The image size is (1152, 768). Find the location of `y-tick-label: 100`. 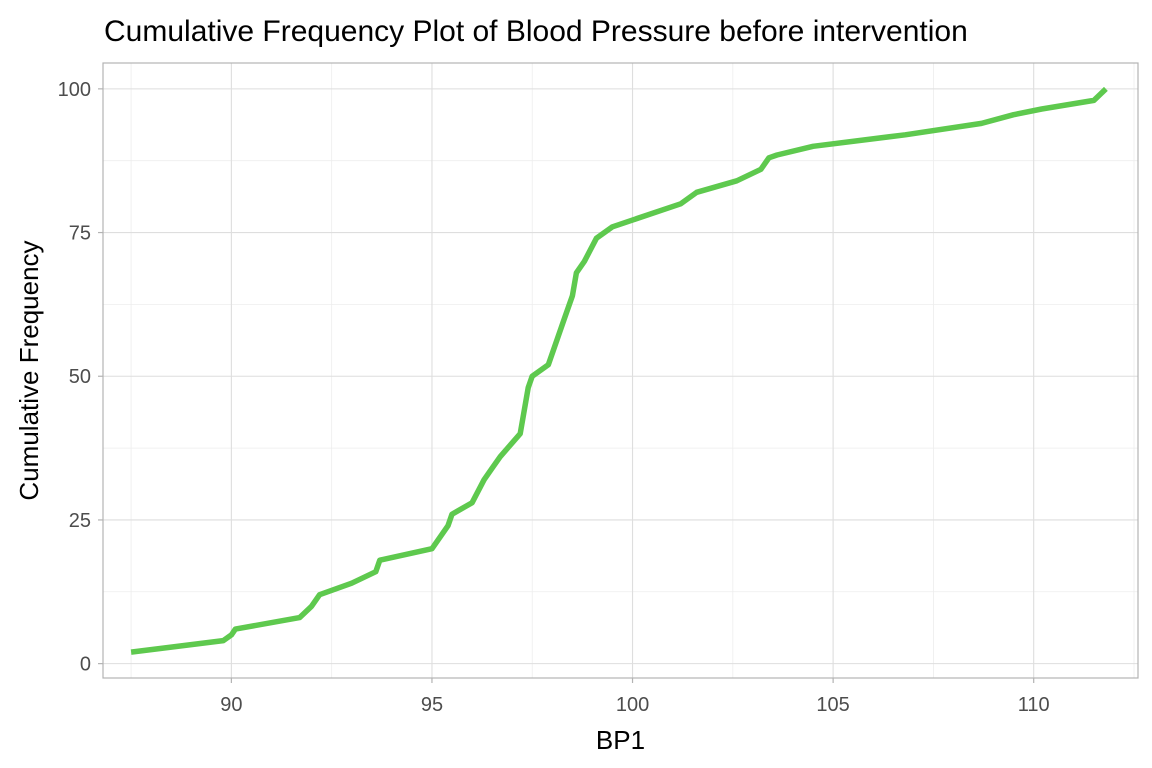

y-tick-label: 100 is located at coordinates (74, 90).